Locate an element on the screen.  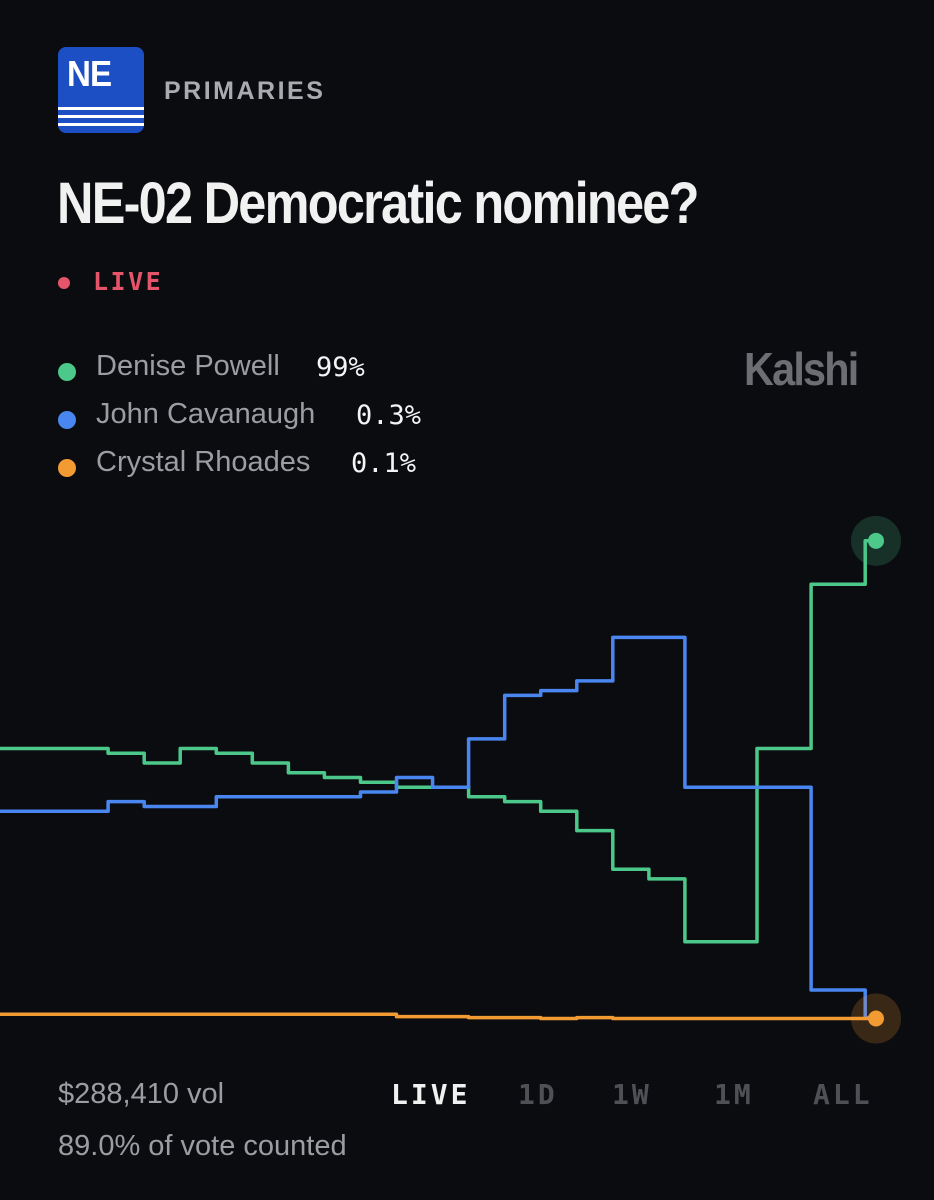
tab-1d: 1D is located at coordinates (538, 1094).